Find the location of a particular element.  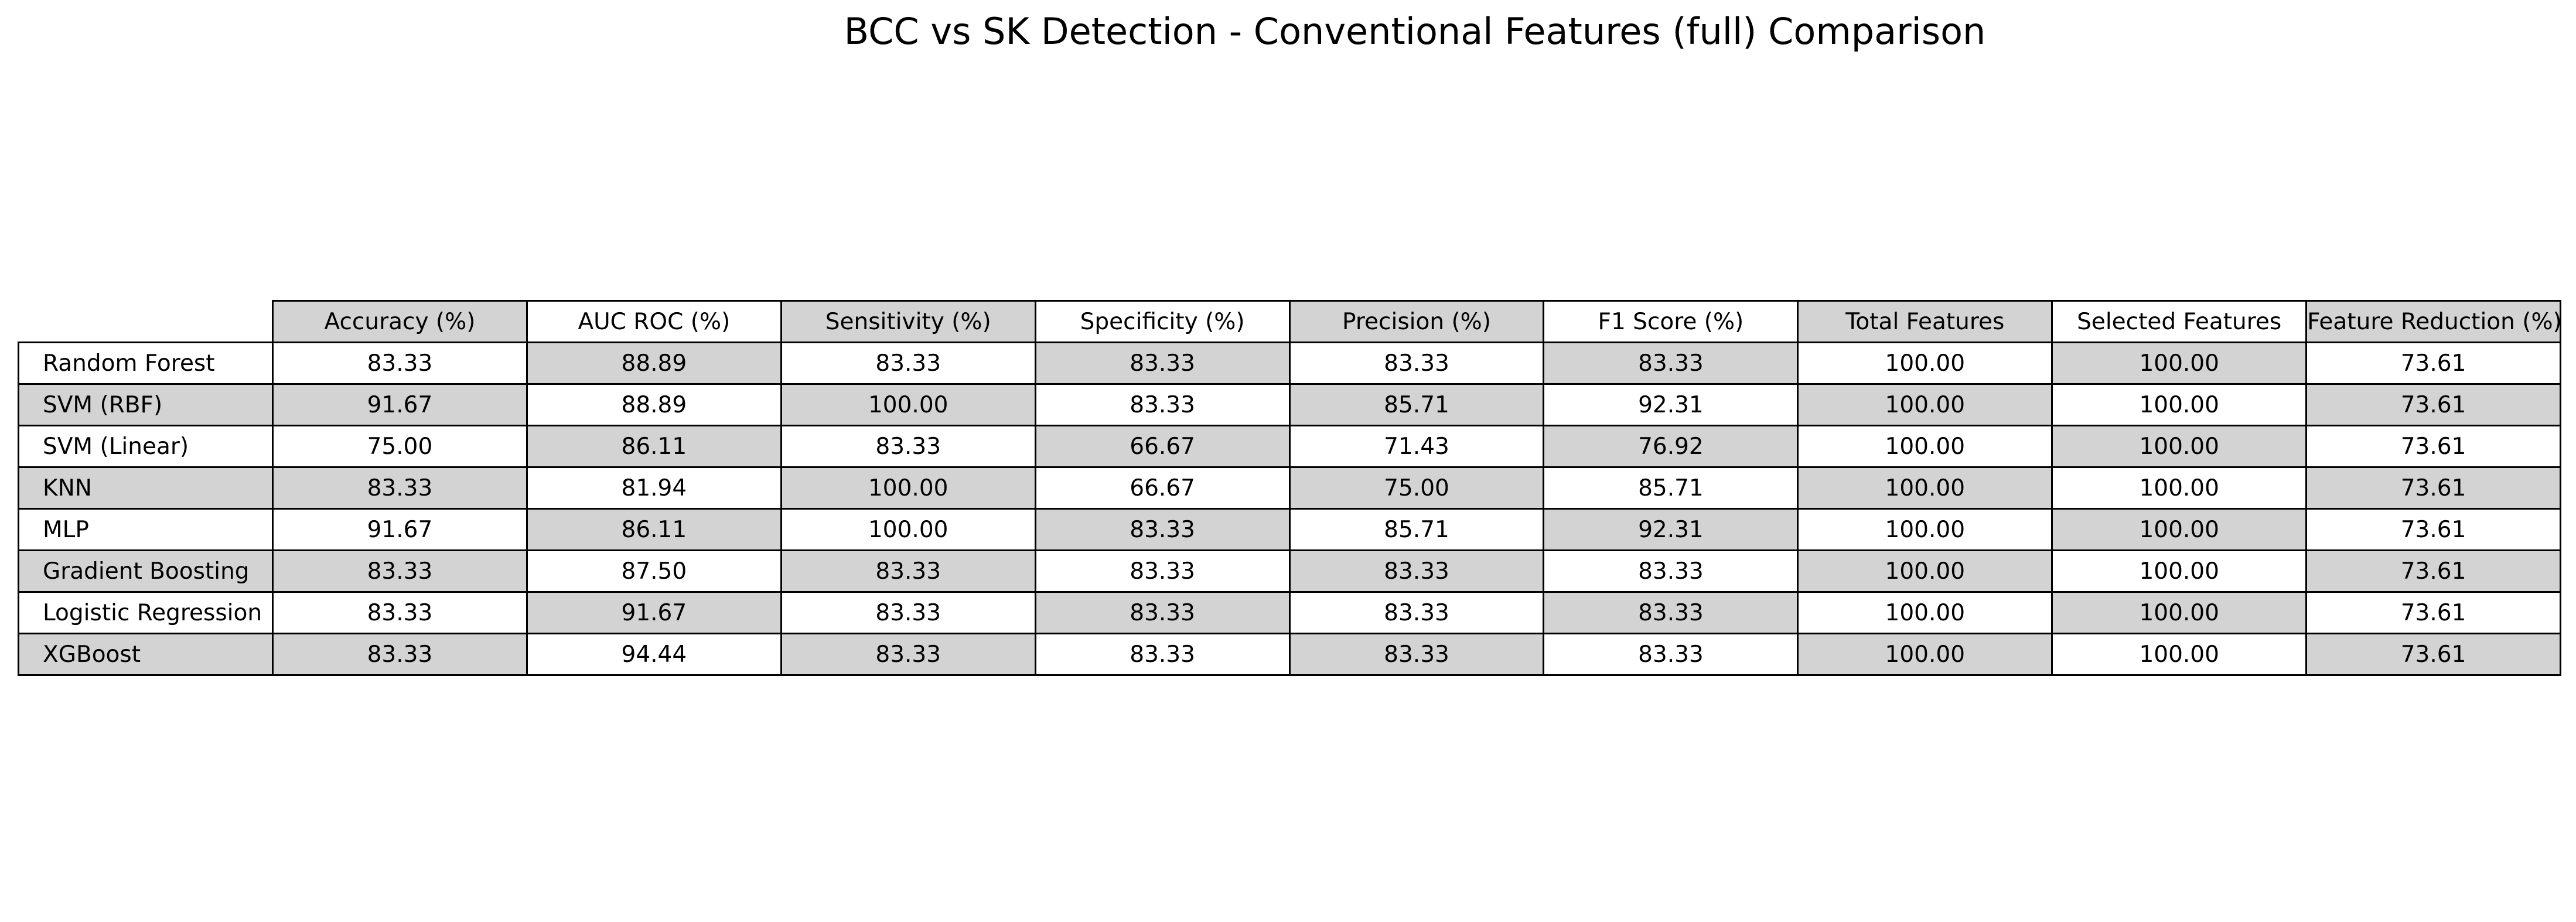

column-header: Sensitivity (%) is located at coordinates (908, 321).